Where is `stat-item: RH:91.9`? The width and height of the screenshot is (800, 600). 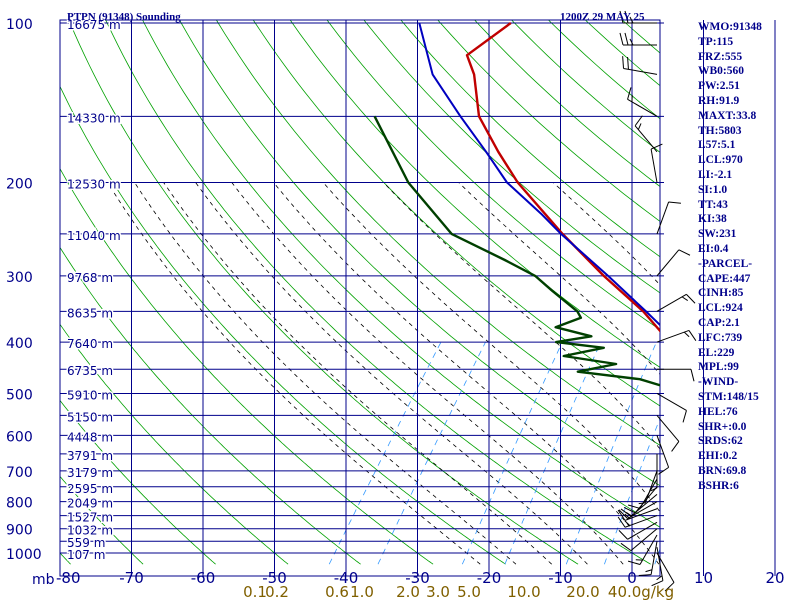
stat-item: RH:91.9 is located at coordinates (719, 100).